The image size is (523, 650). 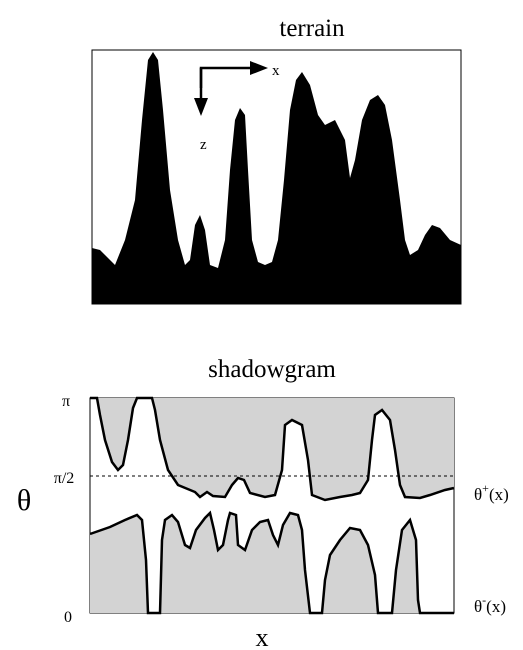 I want to click on y-axis-label: θ, so click(x=24, y=500).